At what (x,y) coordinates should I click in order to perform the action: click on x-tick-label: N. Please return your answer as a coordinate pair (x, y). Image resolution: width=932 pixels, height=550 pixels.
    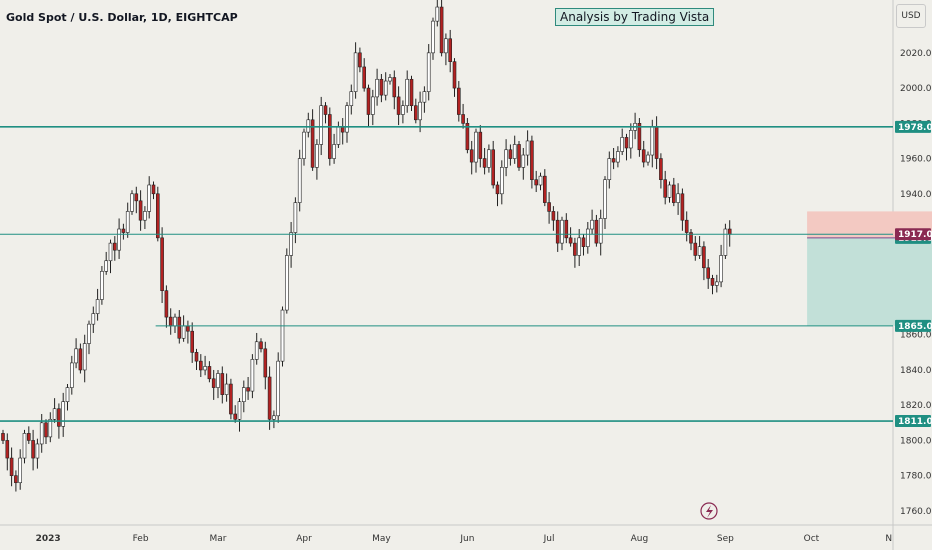
    Looking at the image, I should click on (888, 539).